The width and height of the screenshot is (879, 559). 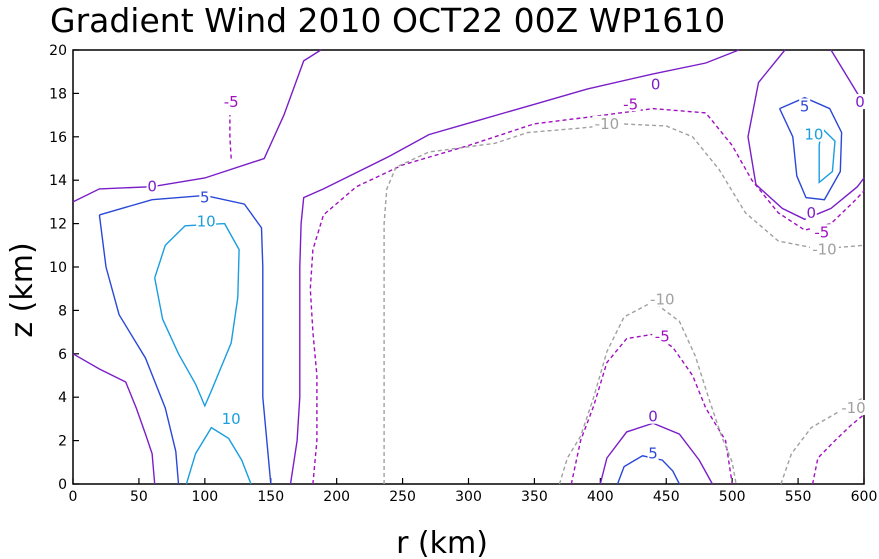 I want to click on y-tick-label: 10, so click(x=58, y=268).